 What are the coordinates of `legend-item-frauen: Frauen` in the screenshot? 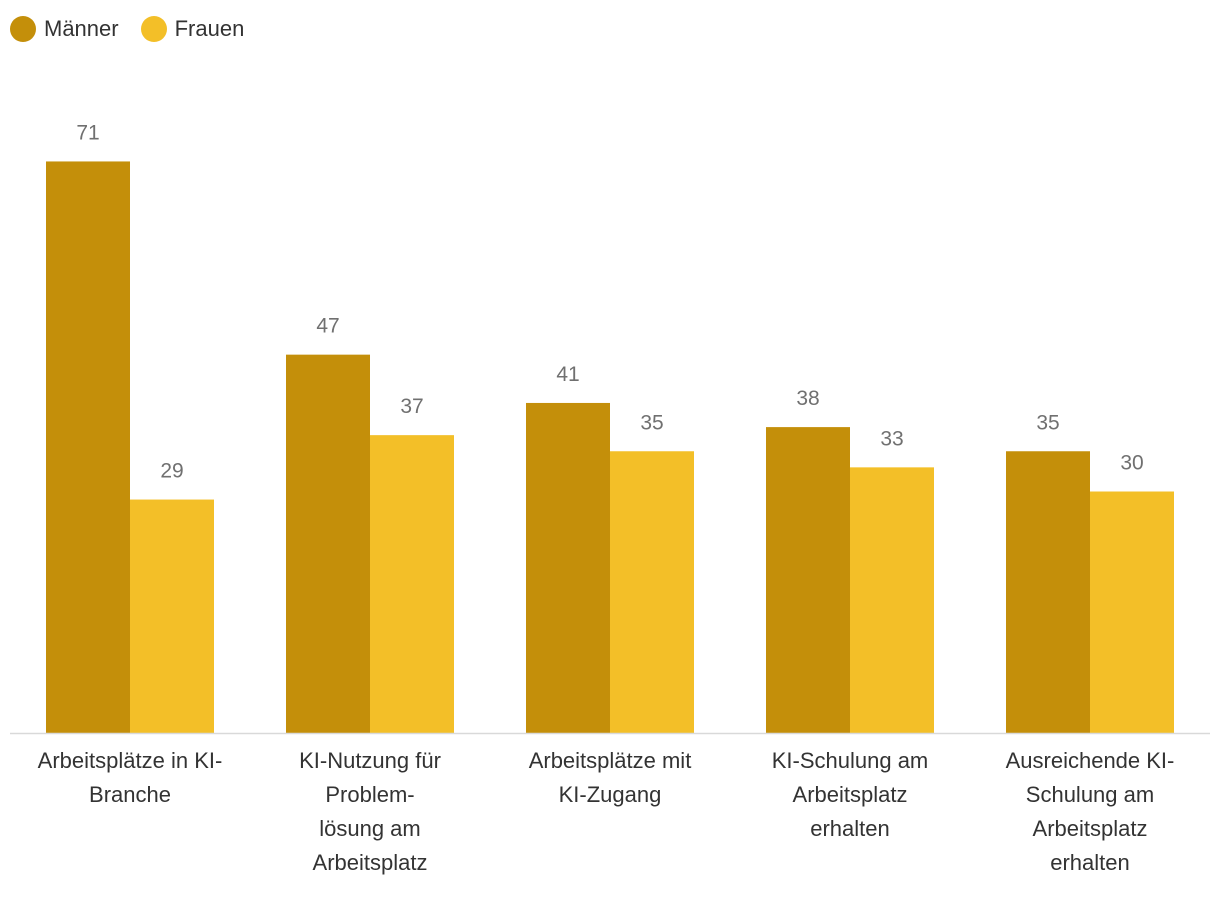 It's located at (192, 29).